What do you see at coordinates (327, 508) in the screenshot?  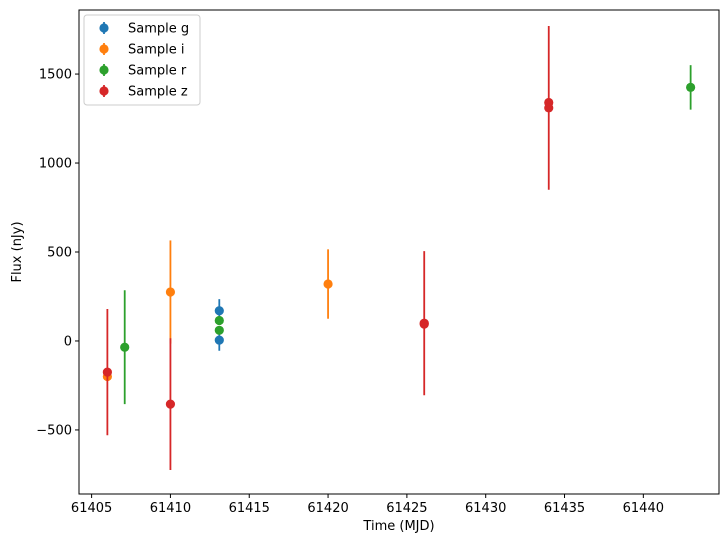 I see `x-tick-label: 61420` at bounding box center [327, 508].